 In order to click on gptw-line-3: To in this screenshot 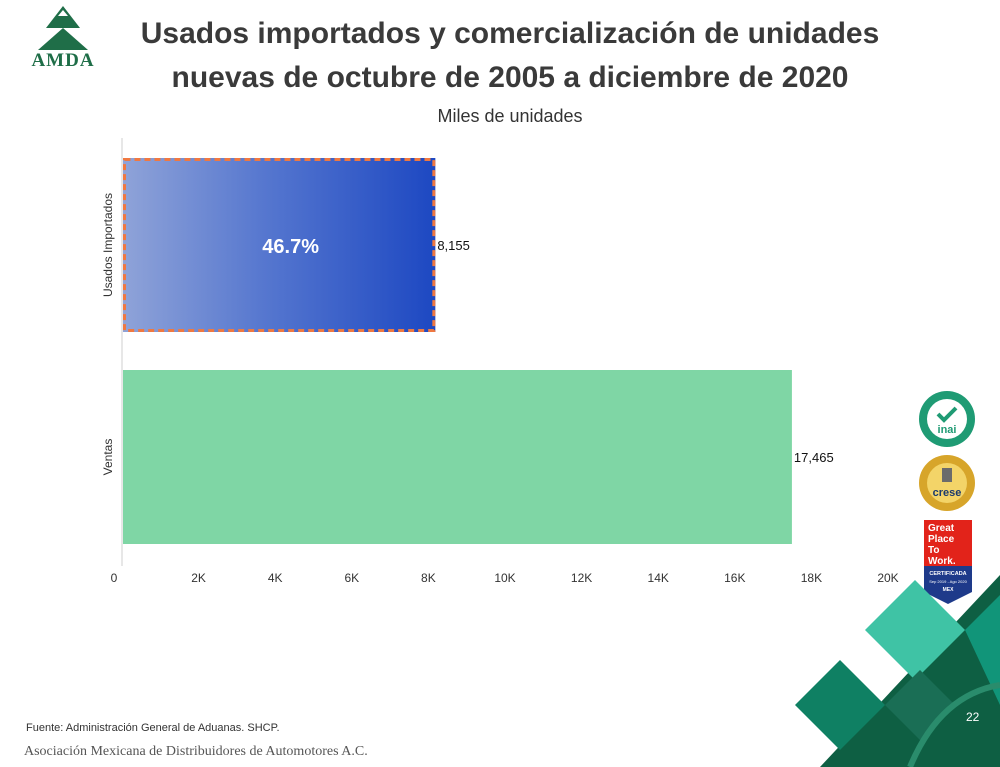, I will do `click(933, 550)`.